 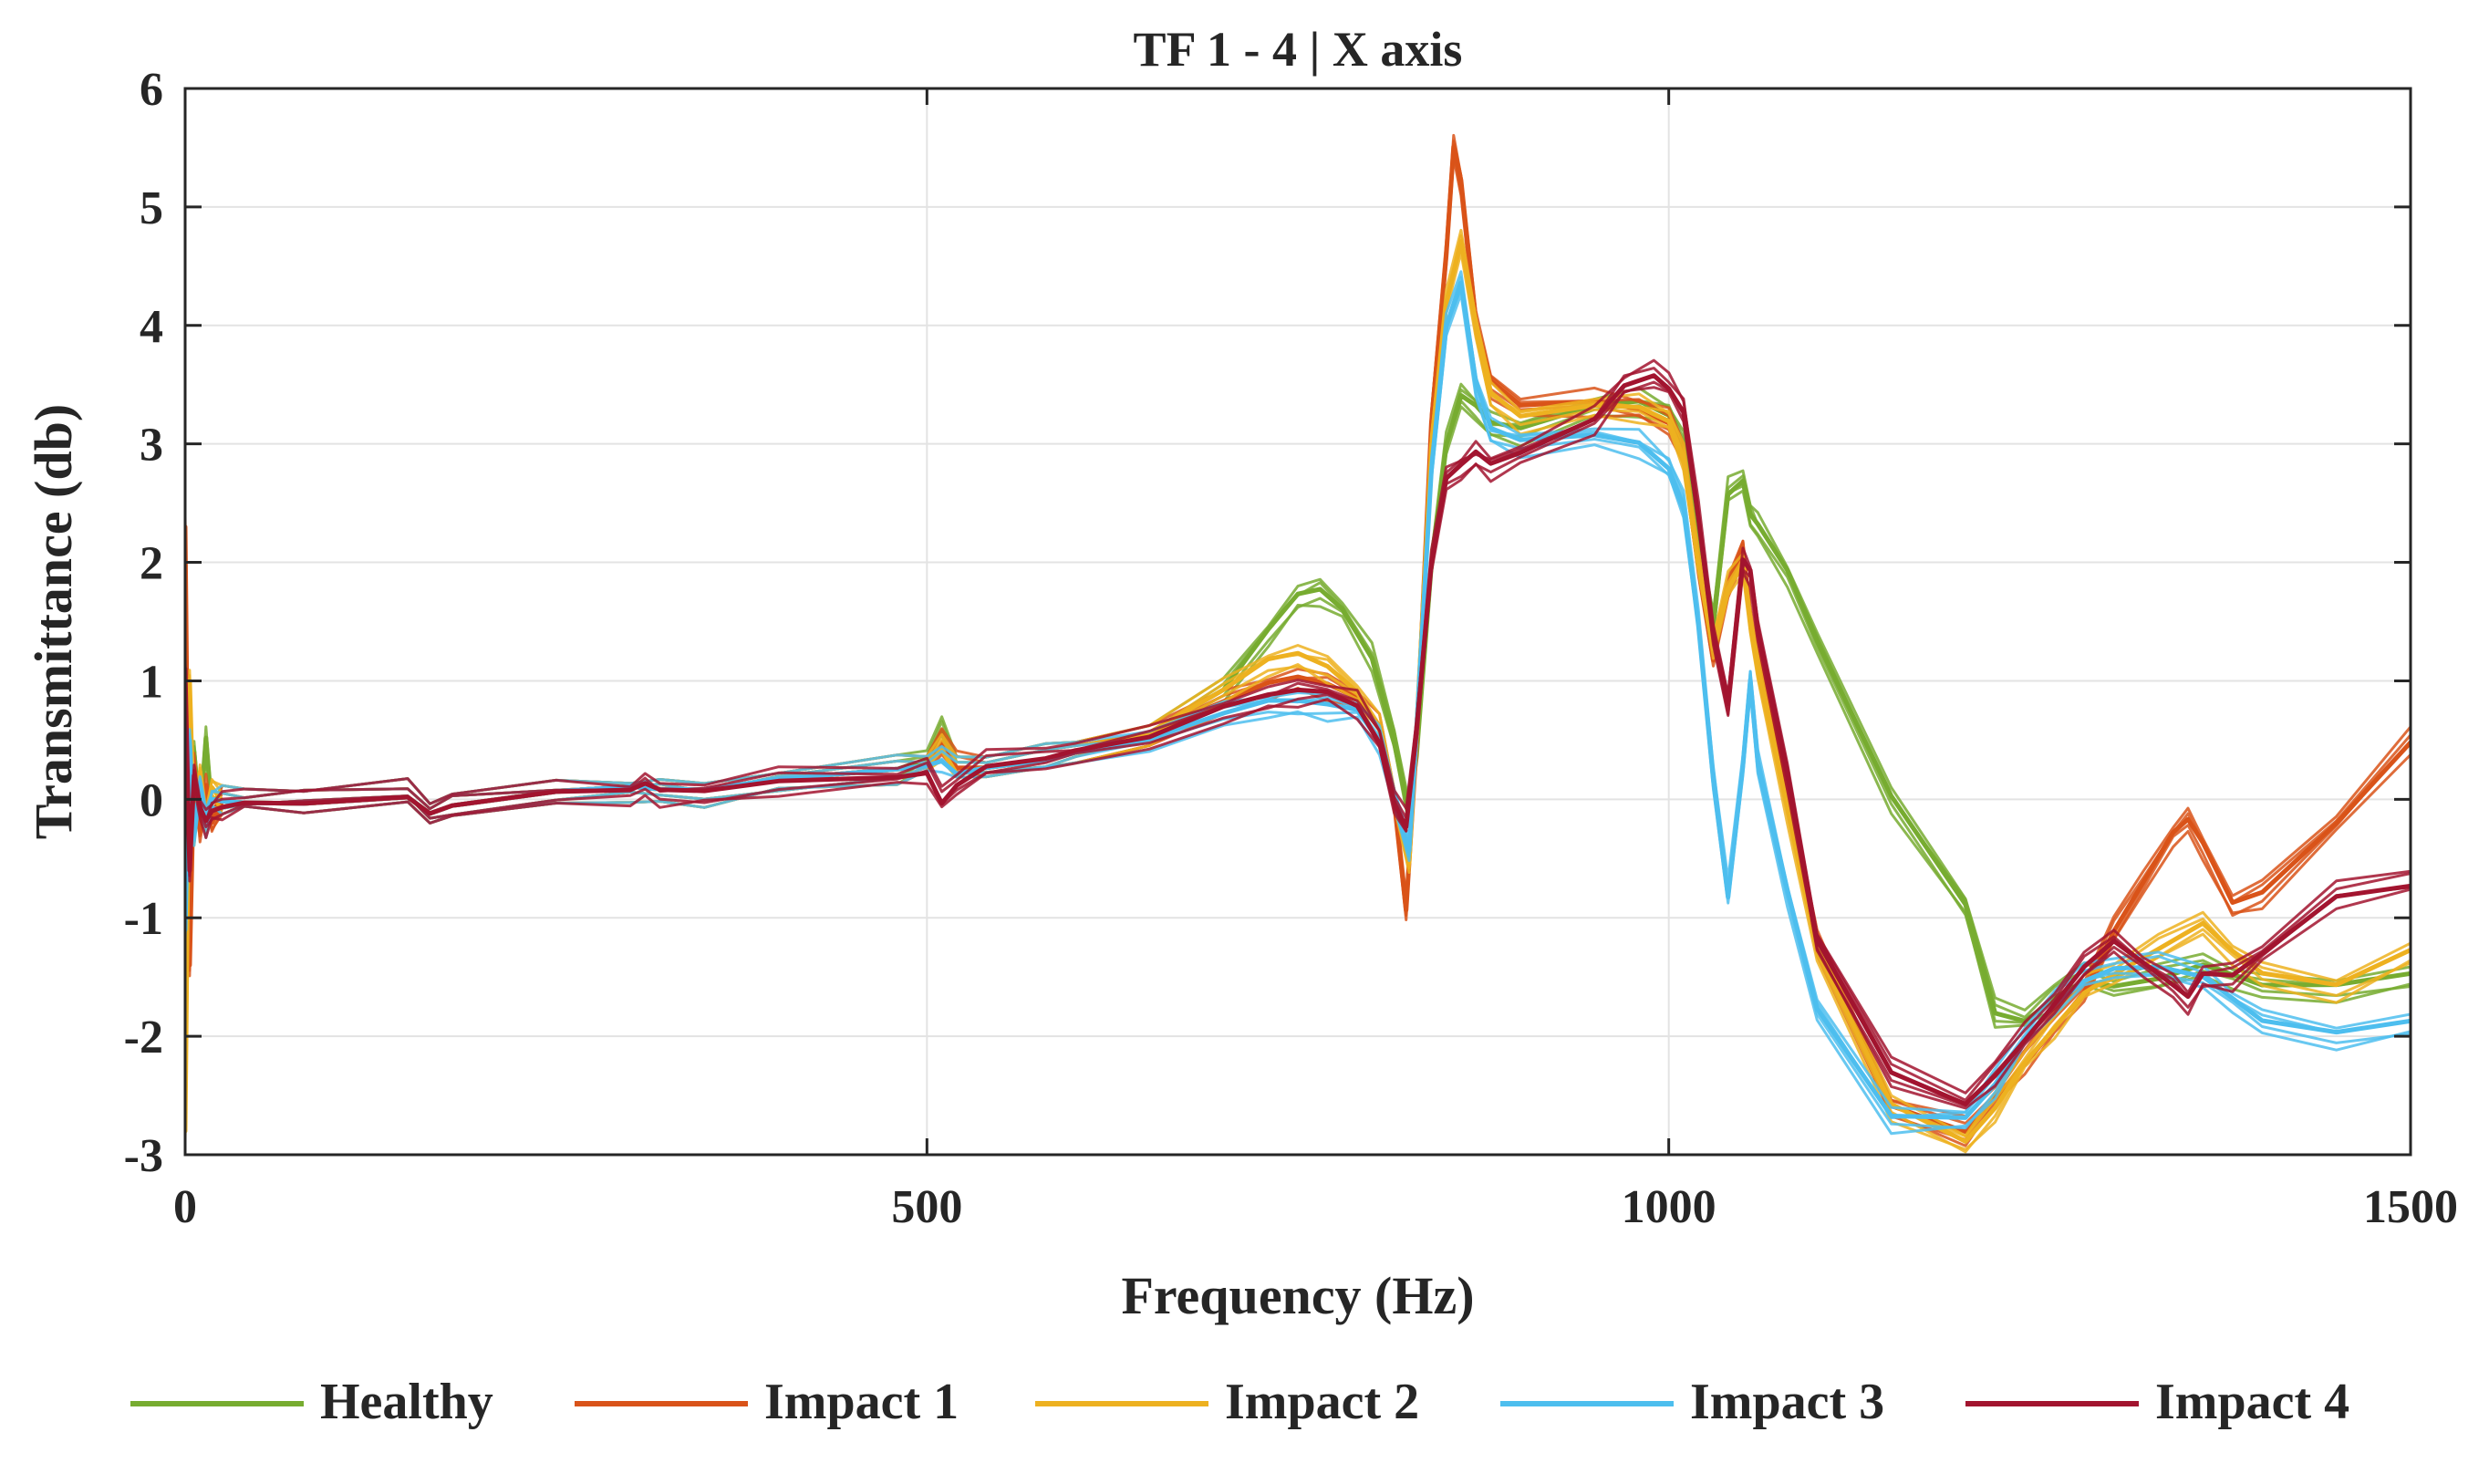 What do you see at coordinates (1322, 1402) in the screenshot?
I see `legend-label: Impact 2` at bounding box center [1322, 1402].